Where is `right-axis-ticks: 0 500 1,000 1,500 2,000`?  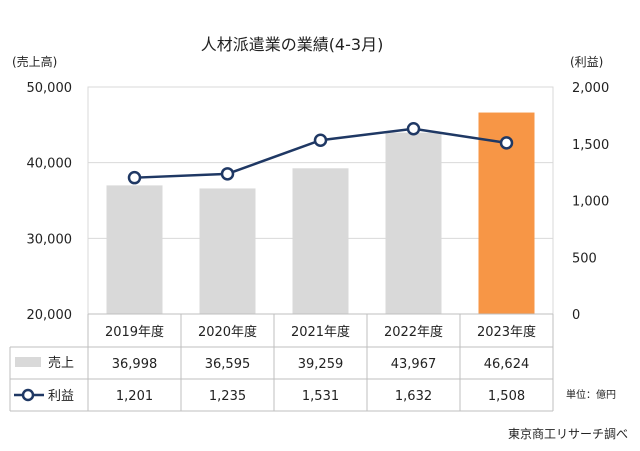 right-axis-ticks: 0 500 1,000 1,500 2,000 is located at coordinates (590, 202).